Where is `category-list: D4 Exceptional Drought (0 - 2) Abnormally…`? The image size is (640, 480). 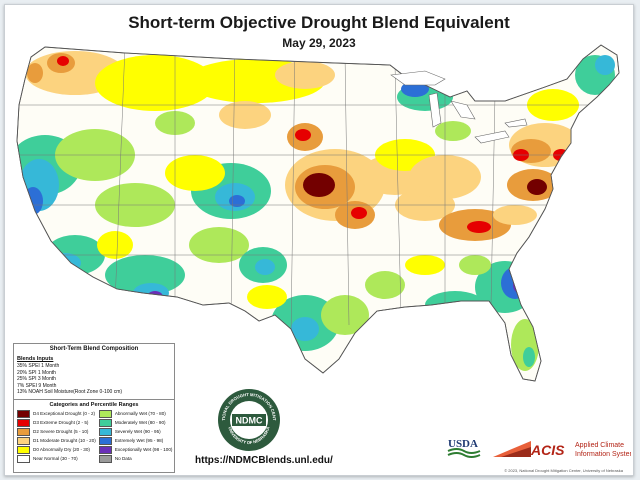
category-list: D4 Exceptional Drought (0 - 2) Abnormally… is located at coordinates (94, 436).